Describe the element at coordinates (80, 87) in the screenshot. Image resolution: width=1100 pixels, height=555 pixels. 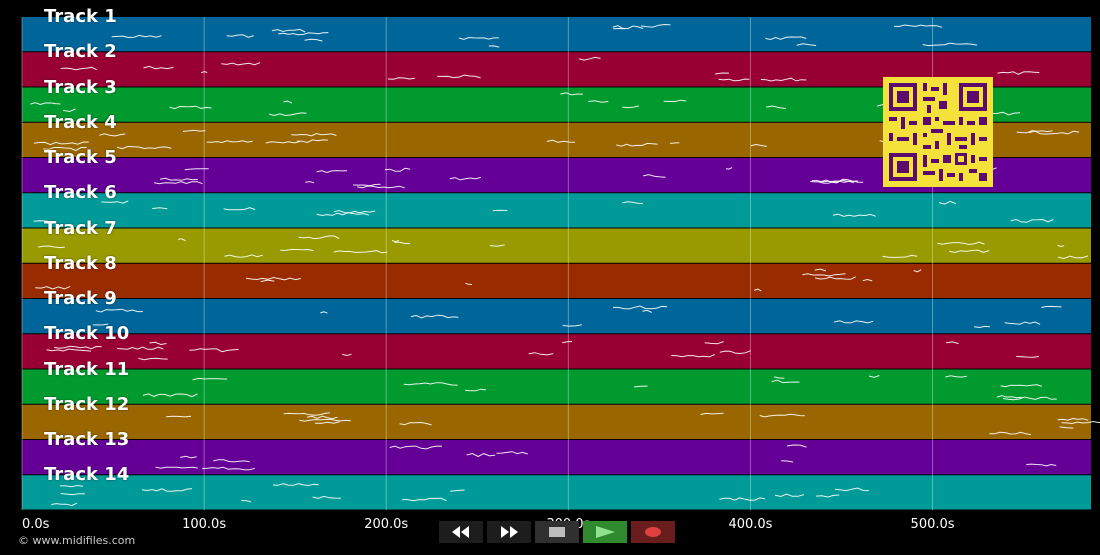
I see `track-label-3: Track 3` at that location.